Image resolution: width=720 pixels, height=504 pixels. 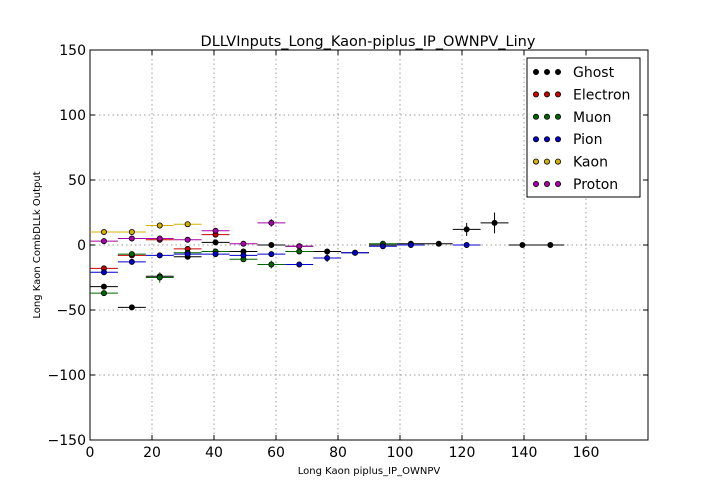 I want to click on y-tick-label: −100, so click(x=67, y=376).